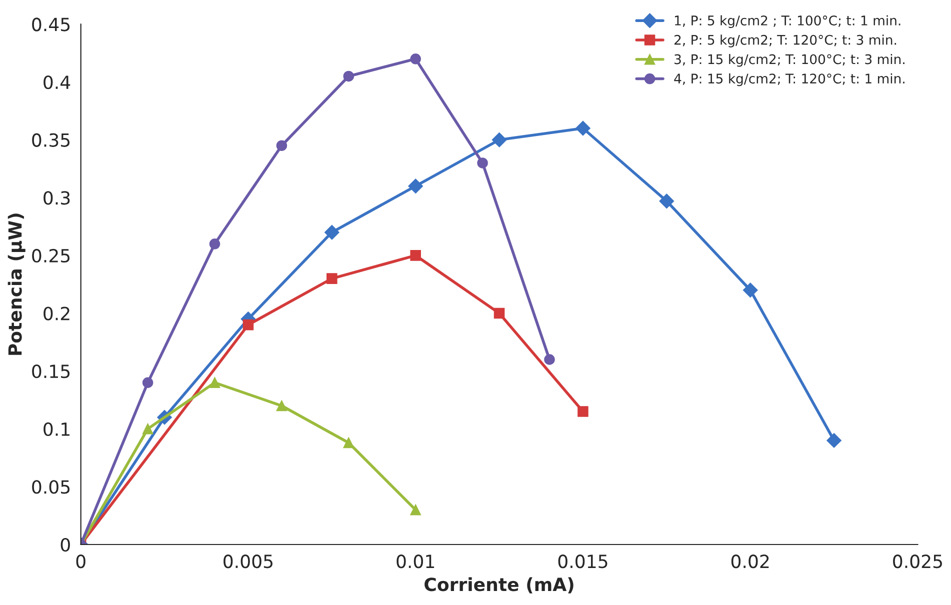 The image size is (951, 605). I want to click on x-tick-label: 0.02, so click(750, 561).